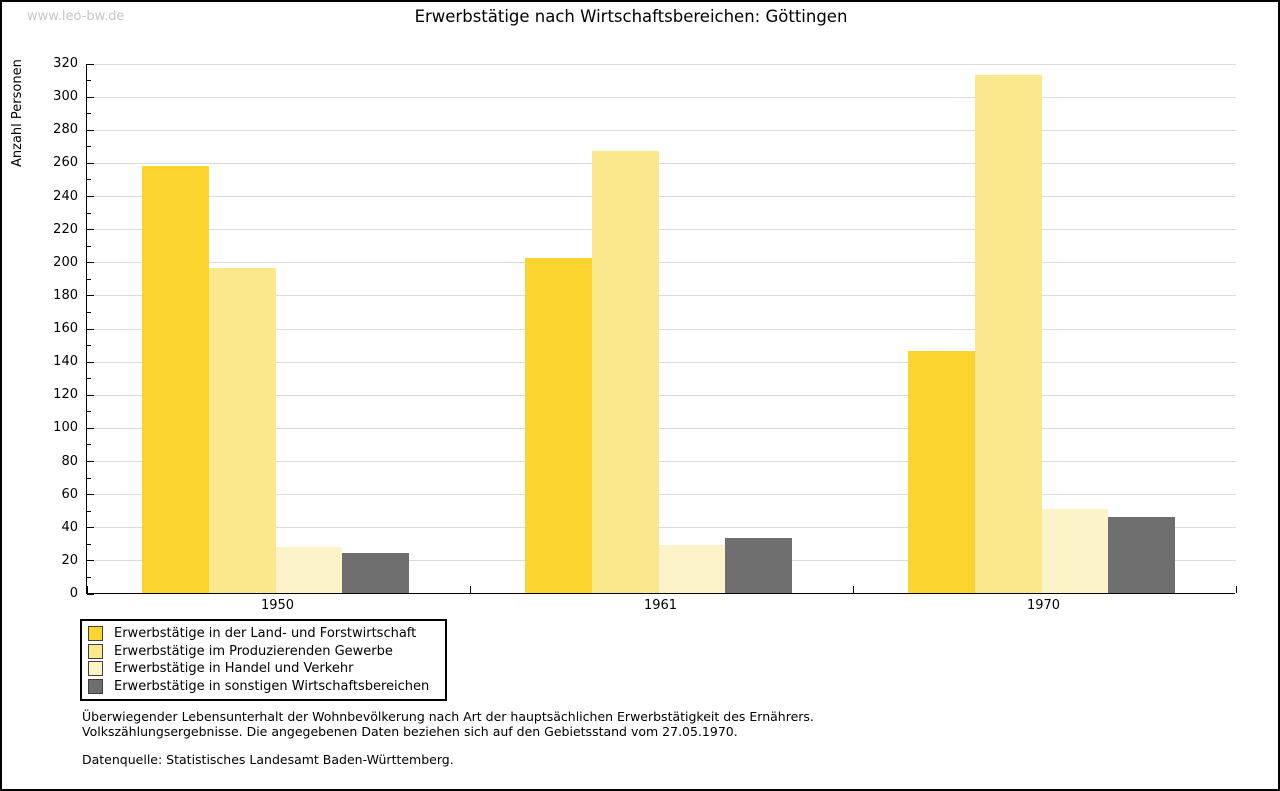  I want to click on y-tick-label: 40, so click(69, 527).